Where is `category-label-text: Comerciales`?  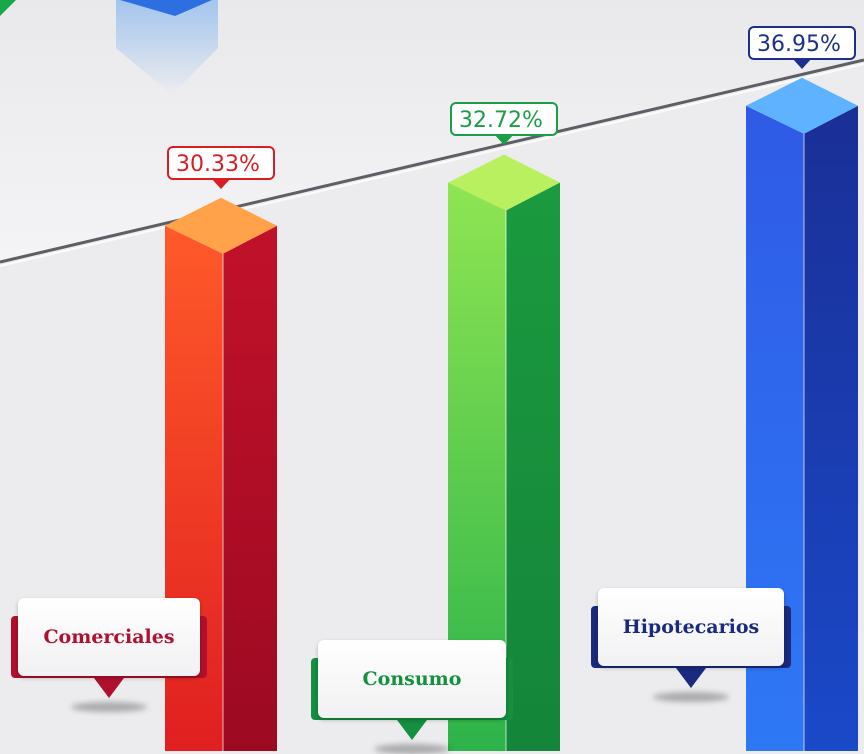
category-label-text: Comerciales is located at coordinates (109, 637).